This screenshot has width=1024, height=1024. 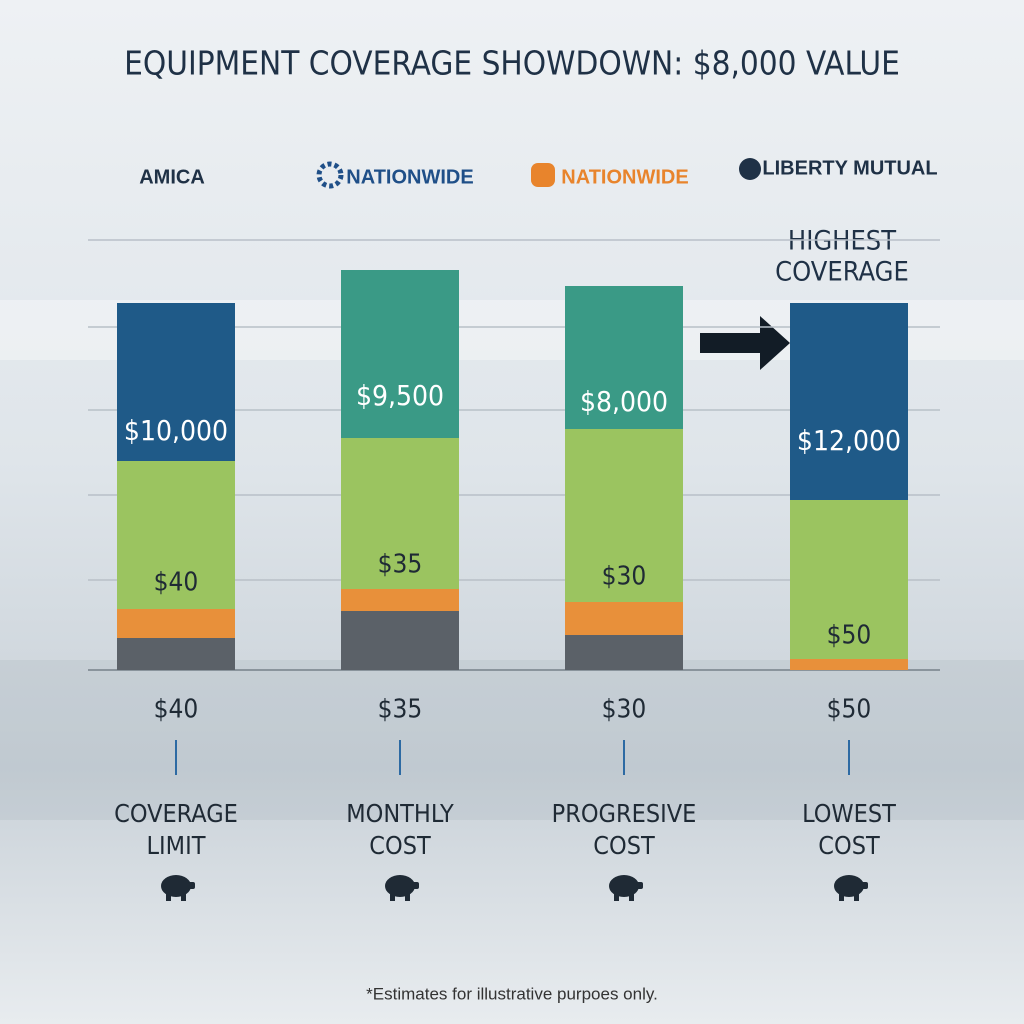 I want to click on column-label: LOWEST, so click(x=849, y=813).